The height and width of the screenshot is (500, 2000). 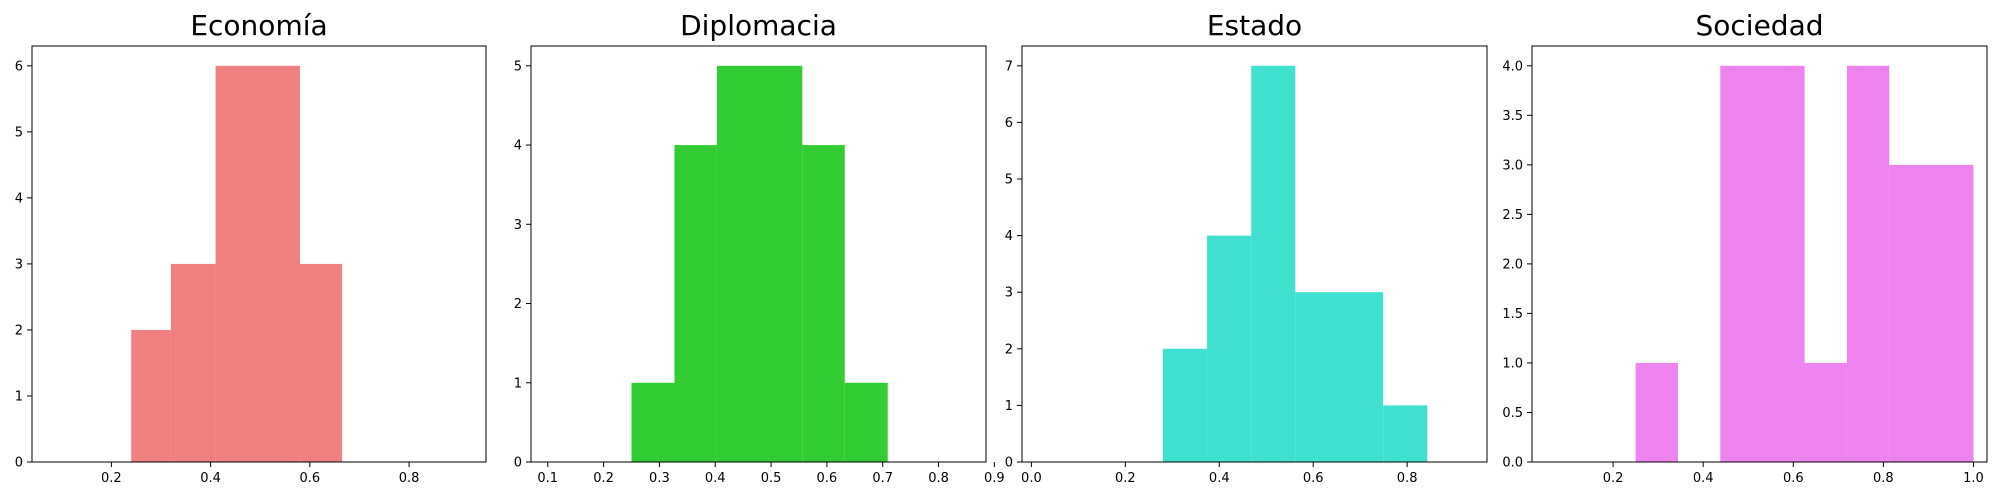 What do you see at coordinates (1512, 413) in the screenshot?
I see `y-tick-label: 0.5` at bounding box center [1512, 413].